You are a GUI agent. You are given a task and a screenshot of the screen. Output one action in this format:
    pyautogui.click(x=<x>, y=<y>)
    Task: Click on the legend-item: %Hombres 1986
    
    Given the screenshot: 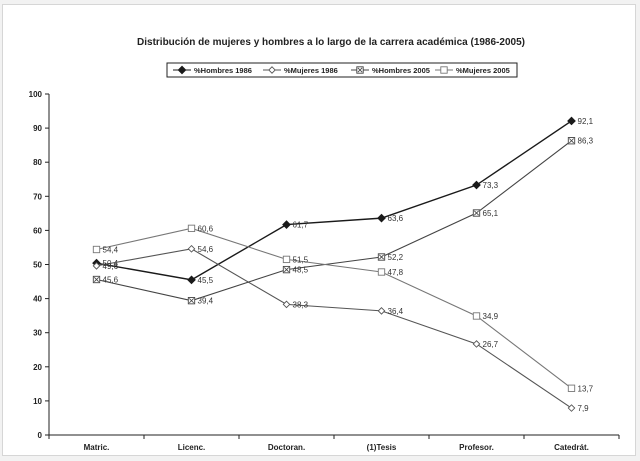 What is the action you would take?
    pyautogui.click(x=212, y=70)
    